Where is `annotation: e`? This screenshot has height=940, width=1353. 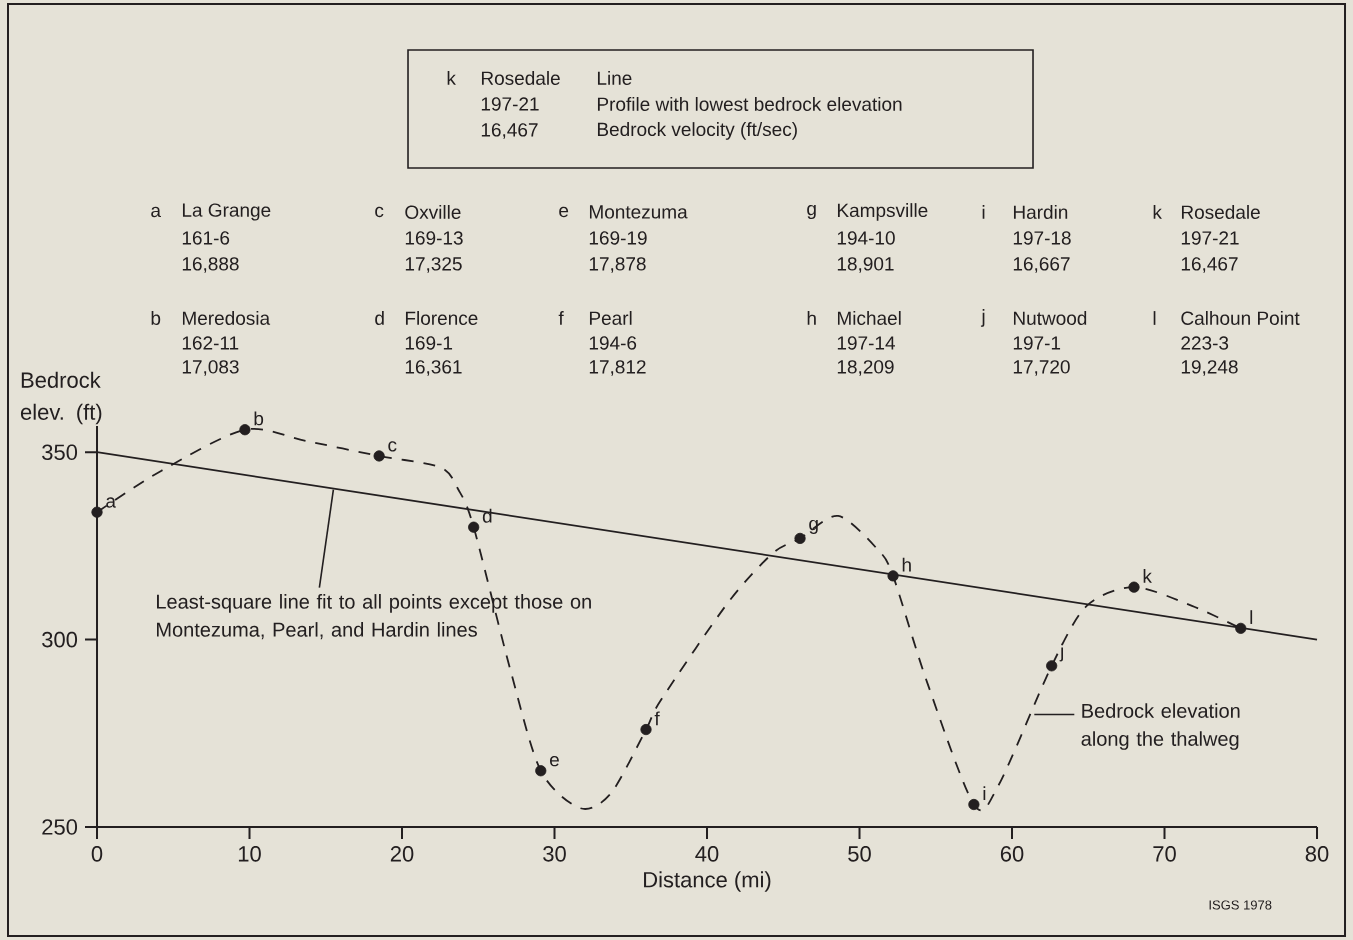 annotation: e is located at coordinates (554, 761).